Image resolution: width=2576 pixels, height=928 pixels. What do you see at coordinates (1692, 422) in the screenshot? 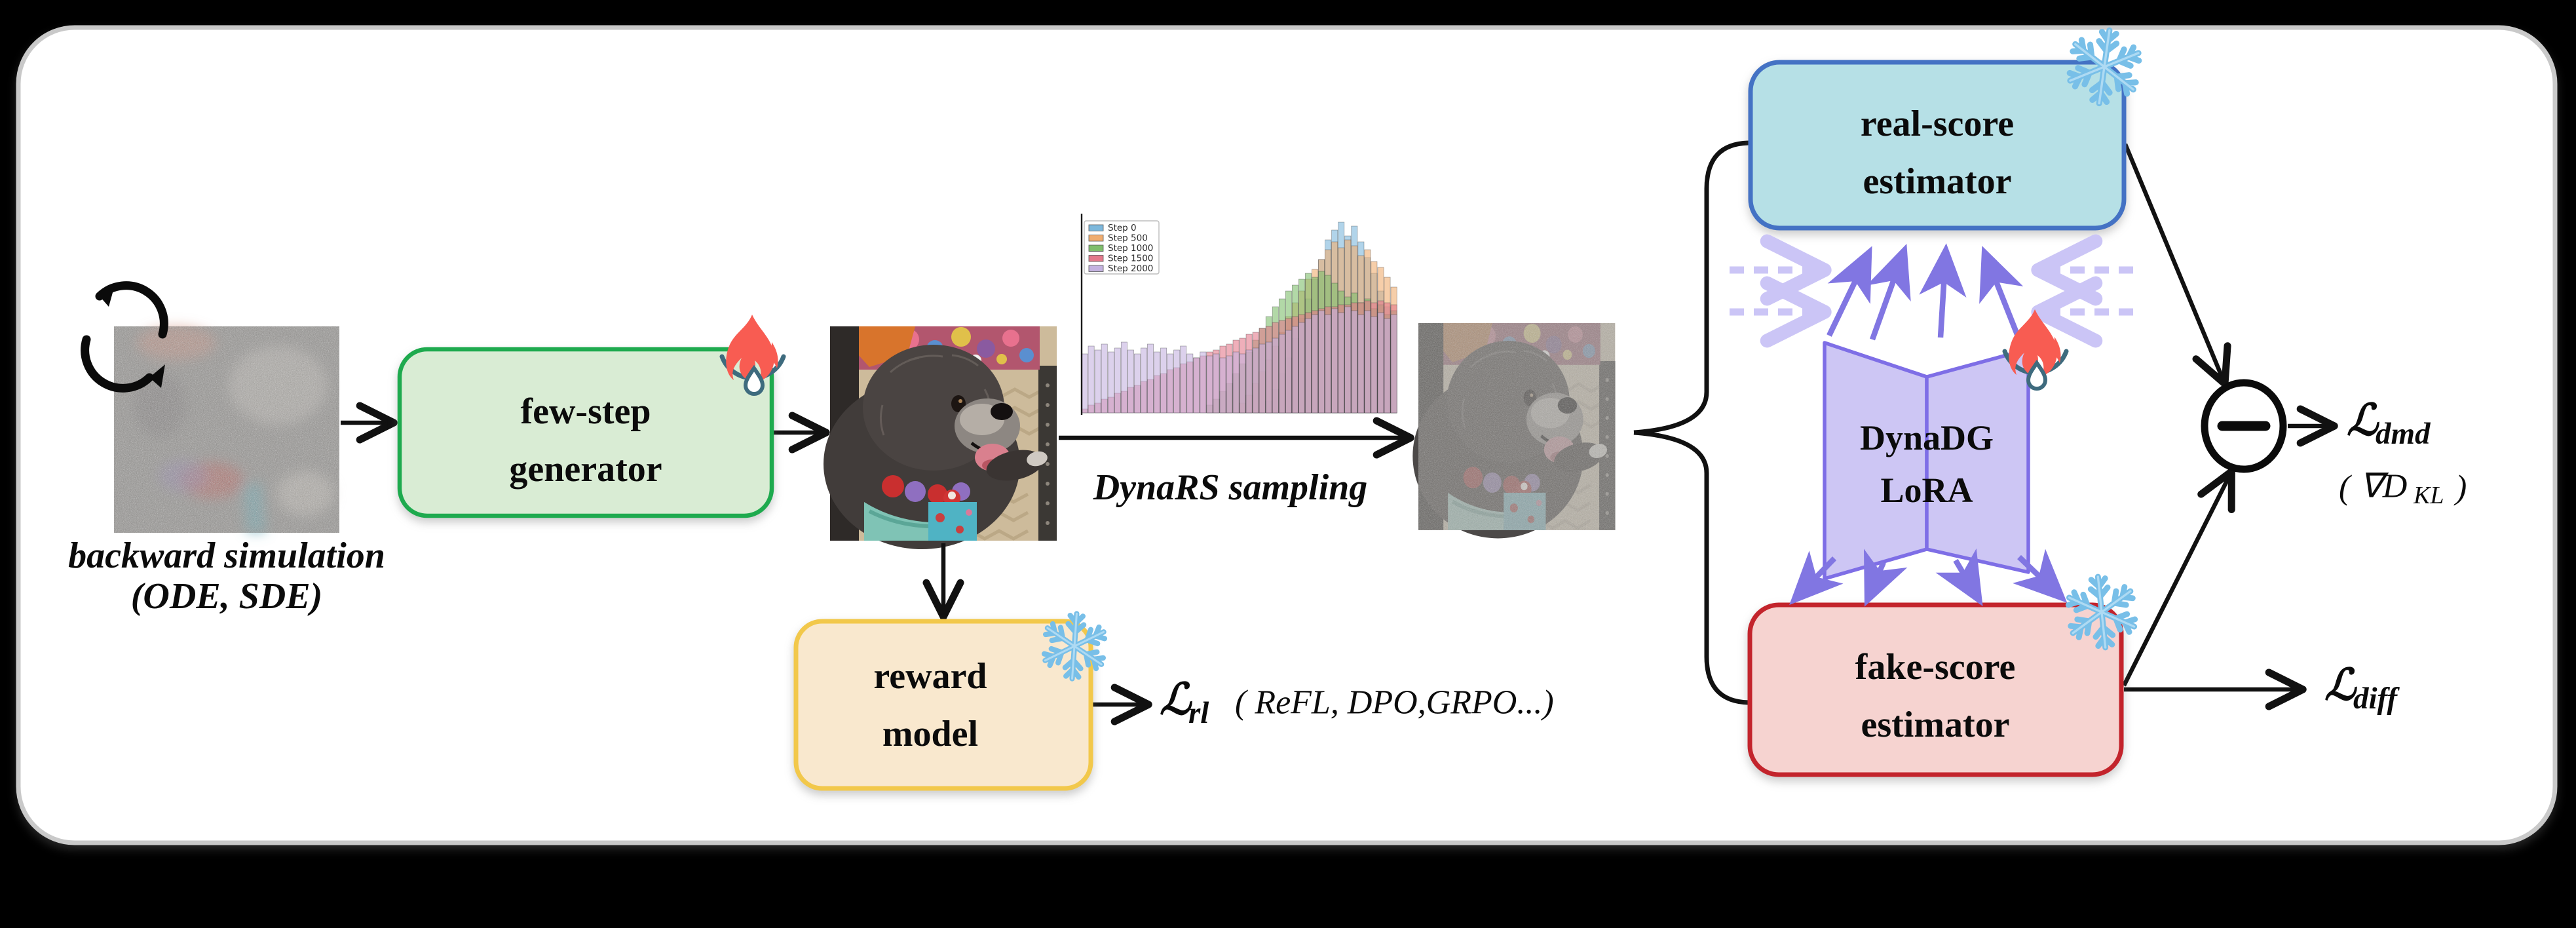
I see `split-brace` at bounding box center [1692, 422].